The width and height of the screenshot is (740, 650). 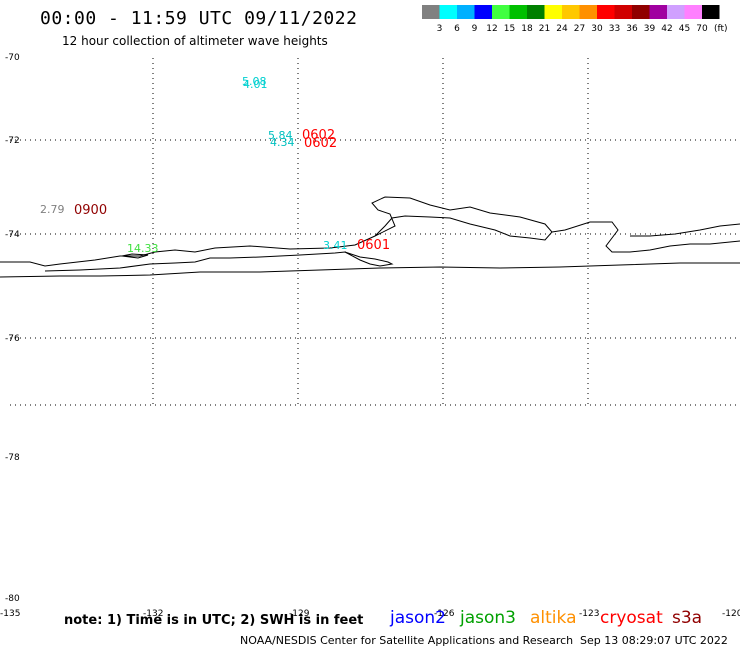 I want to click on mission-altika: altika, so click(x=553, y=618).